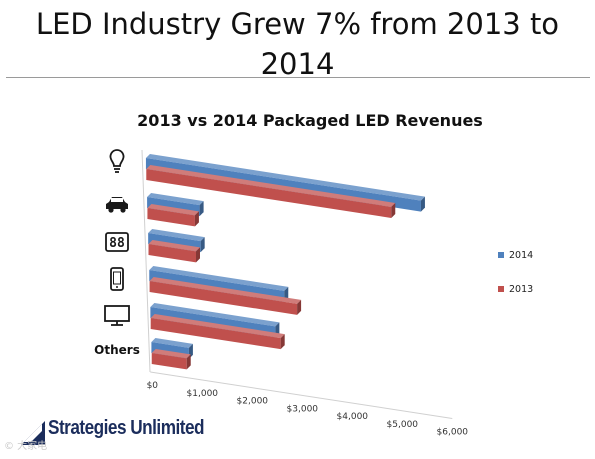 The image size is (595, 459). Describe the element at coordinates (303, 409) in the screenshot. I see `x-tick-label: $3,000` at that location.